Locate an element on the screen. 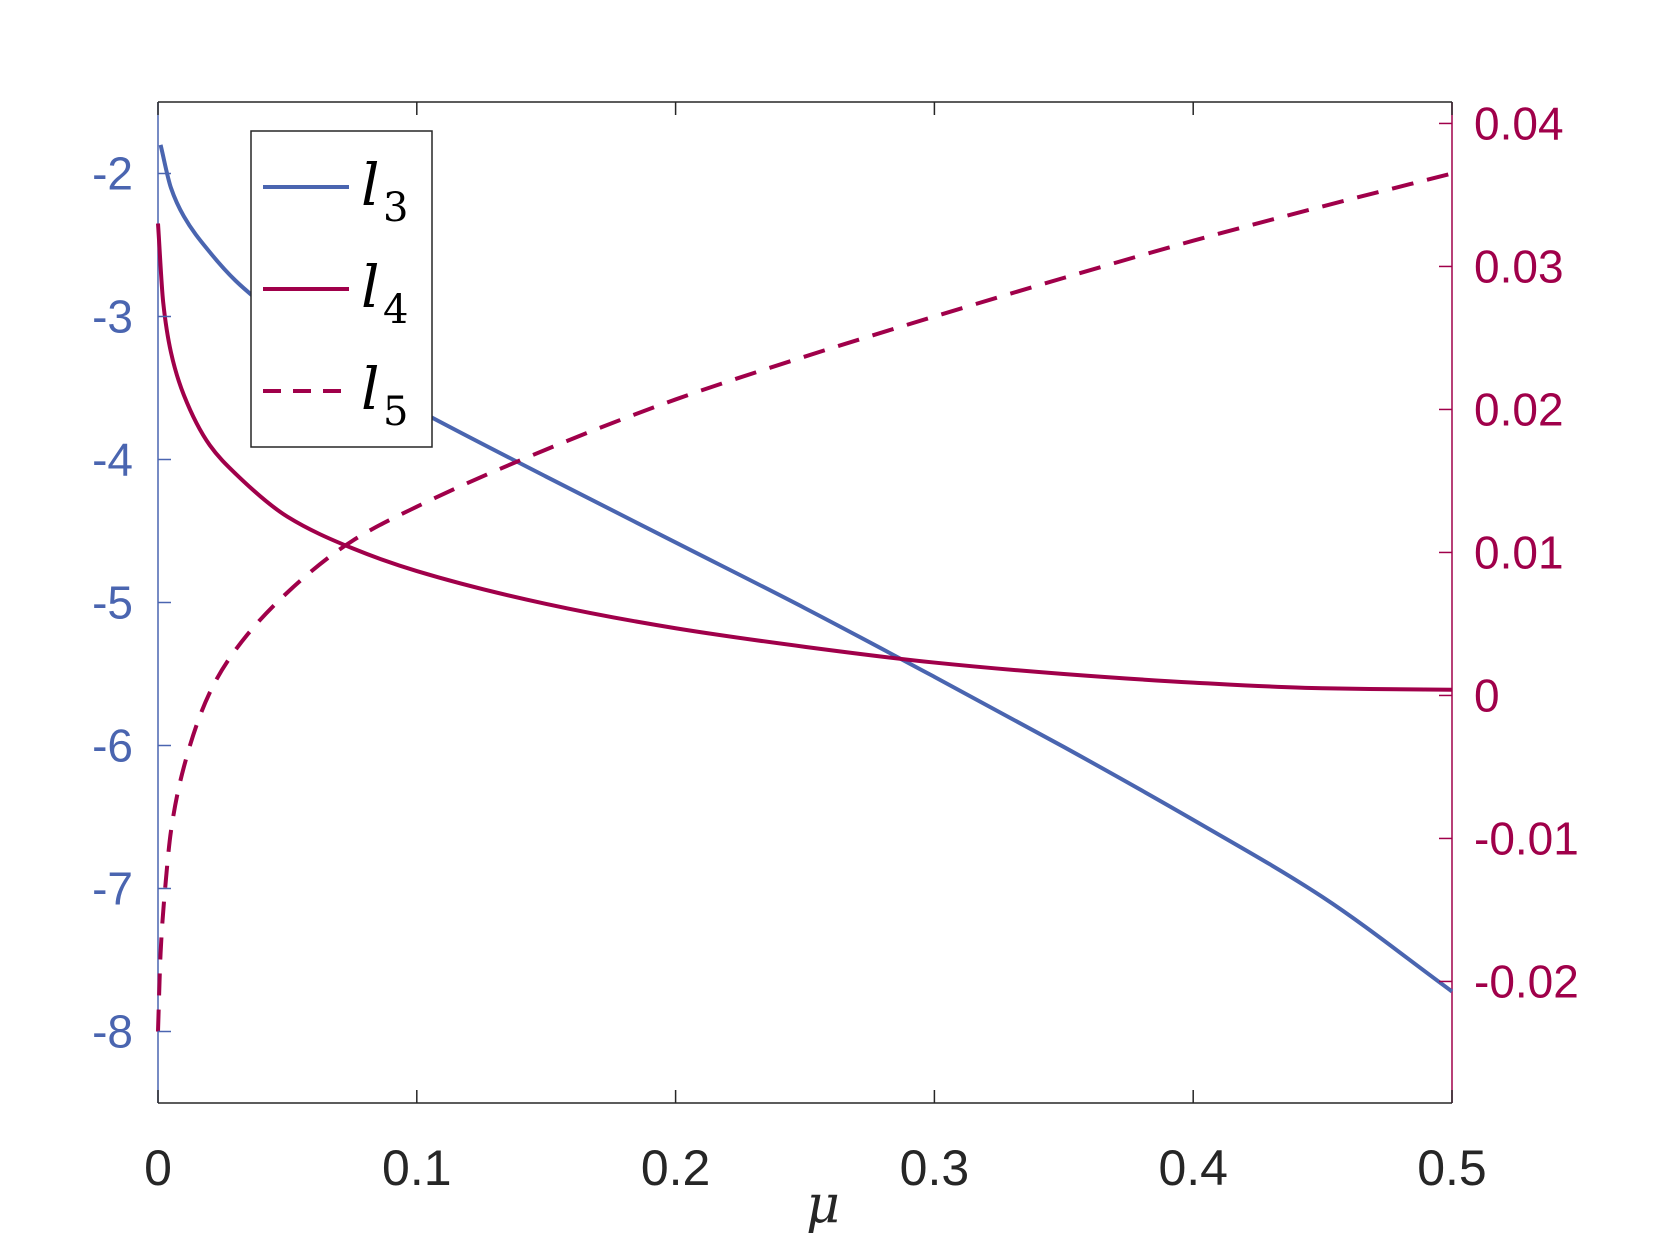 This screenshot has height=1246, width=1661. legend-label-l5: l is located at coordinates (370, 389).